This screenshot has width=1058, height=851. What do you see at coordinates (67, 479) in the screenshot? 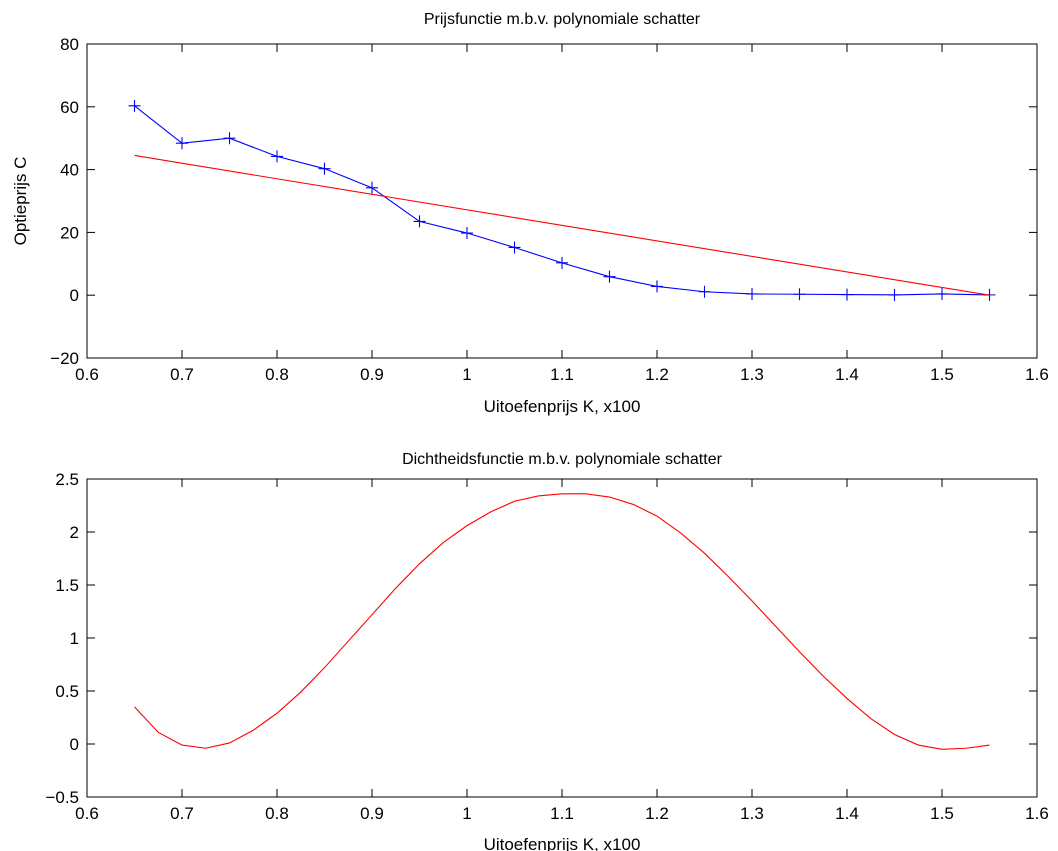
I see `density-chart-y-tick-label: 2.5` at bounding box center [67, 479].